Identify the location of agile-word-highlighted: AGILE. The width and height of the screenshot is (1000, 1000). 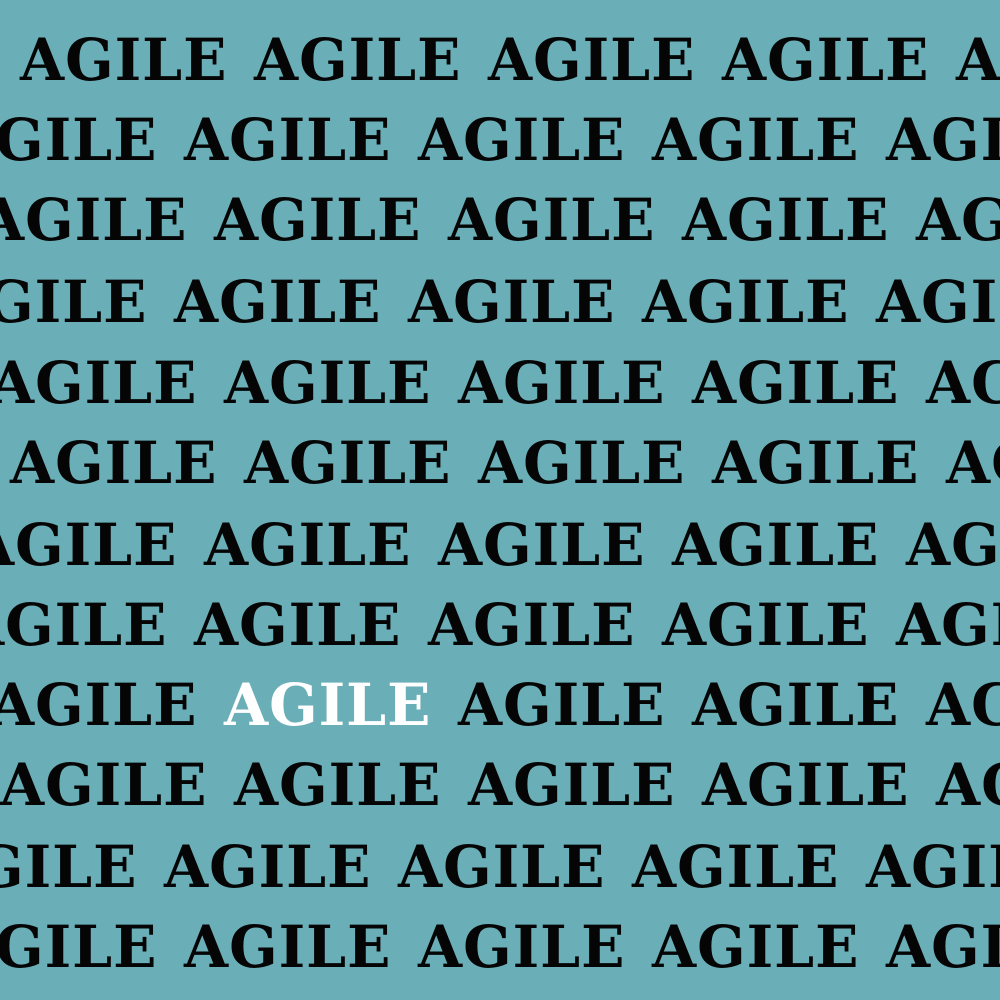
(328, 705).